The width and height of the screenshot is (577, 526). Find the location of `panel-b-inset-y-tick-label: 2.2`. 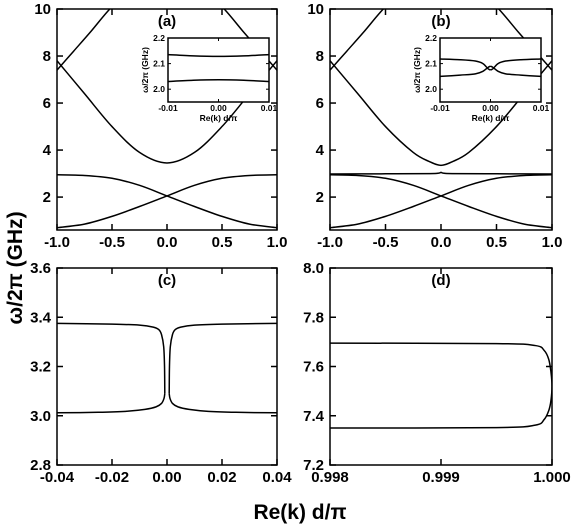

panel-b-inset-y-tick-label: 2.2 is located at coordinates (431, 38).